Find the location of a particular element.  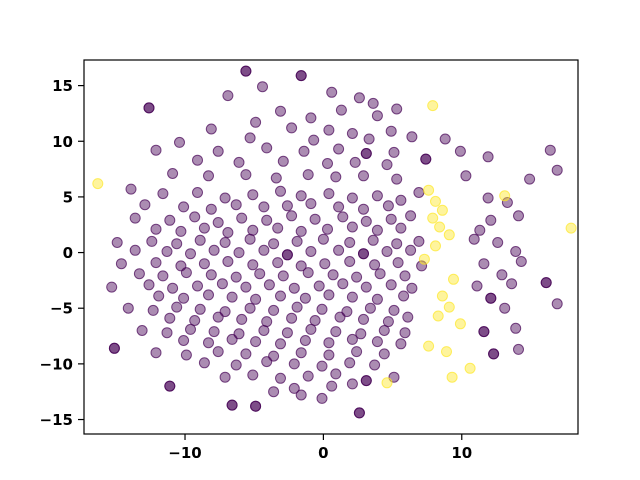

y-tick-label: 0 is located at coordinates (68, 253).